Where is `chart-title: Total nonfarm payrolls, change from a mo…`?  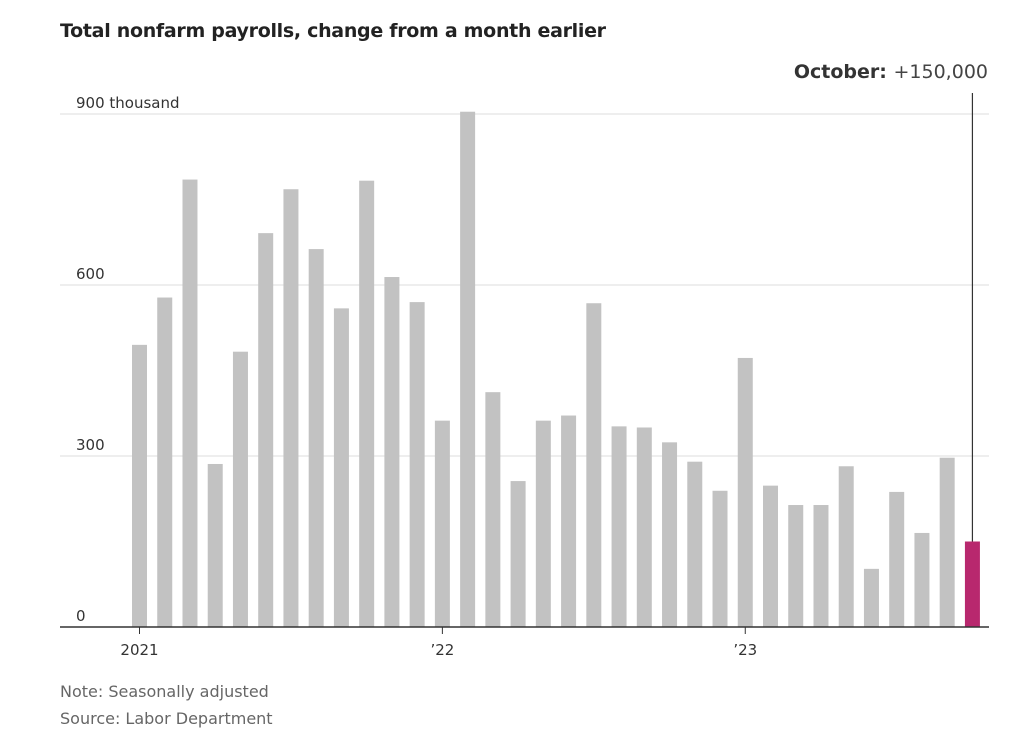 chart-title: Total nonfarm payrolls, change from a mo… is located at coordinates (333, 31).